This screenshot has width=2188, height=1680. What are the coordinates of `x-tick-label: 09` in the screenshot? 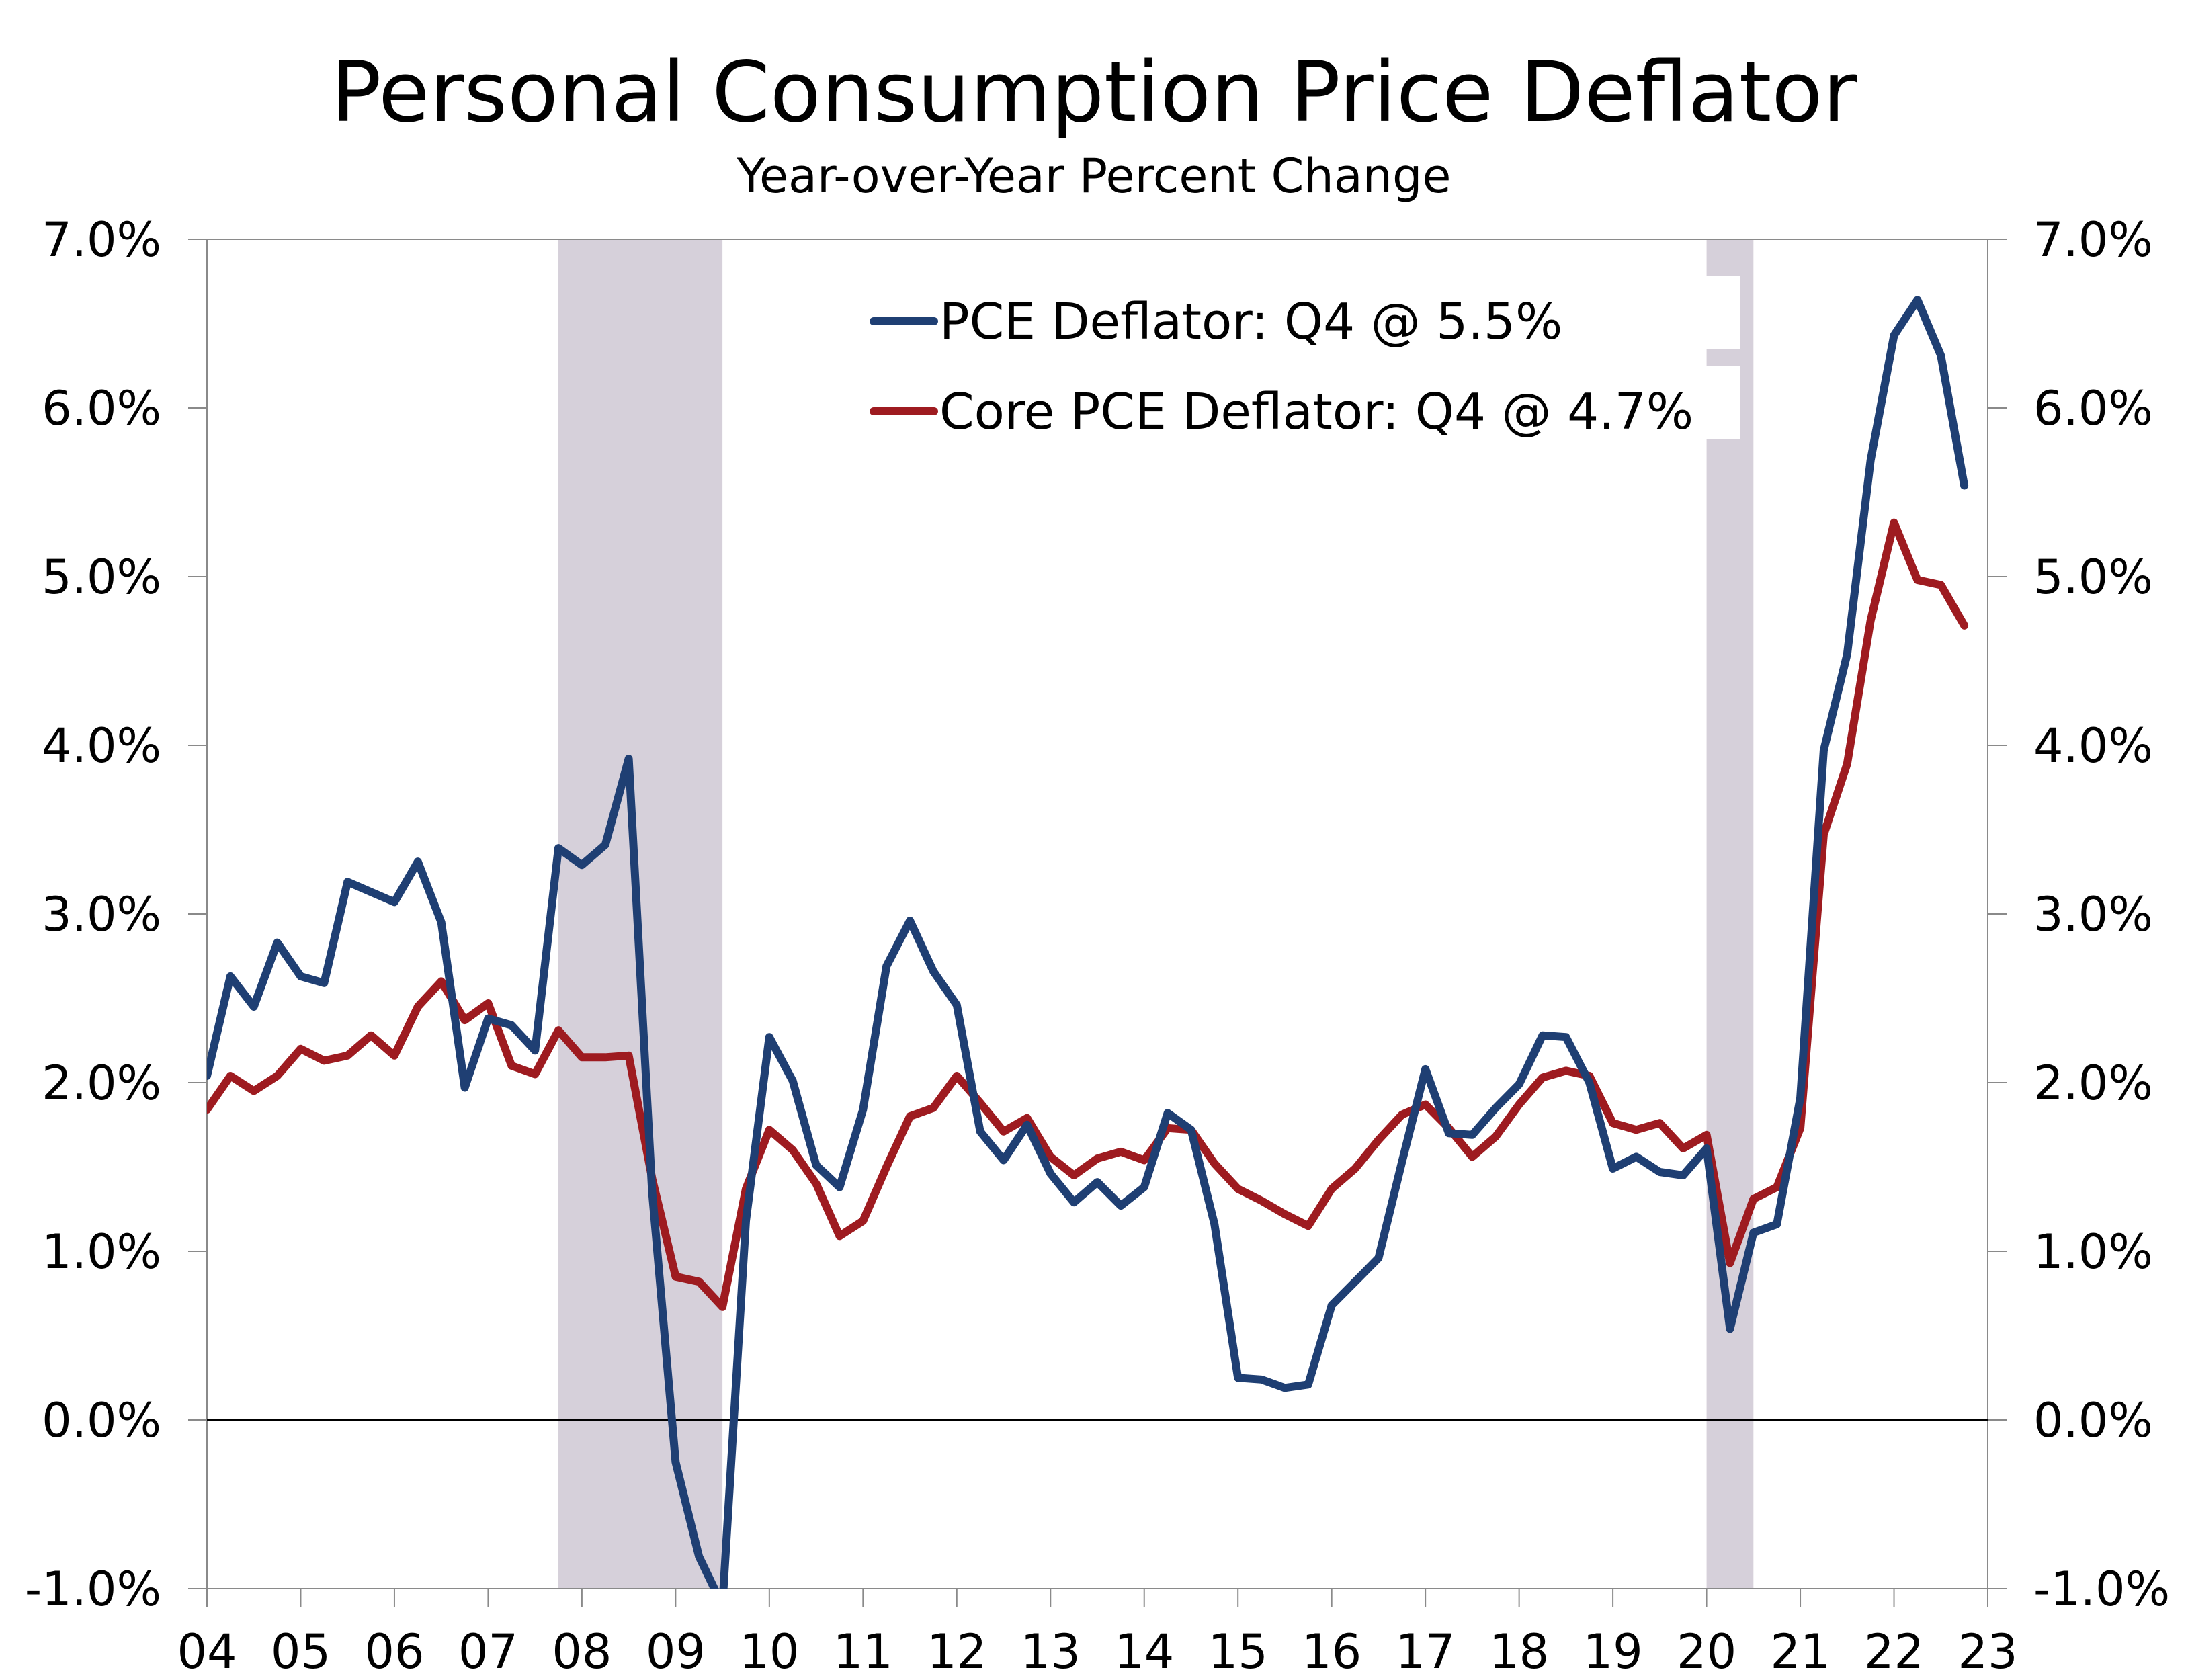 It's located at (676, 1652).